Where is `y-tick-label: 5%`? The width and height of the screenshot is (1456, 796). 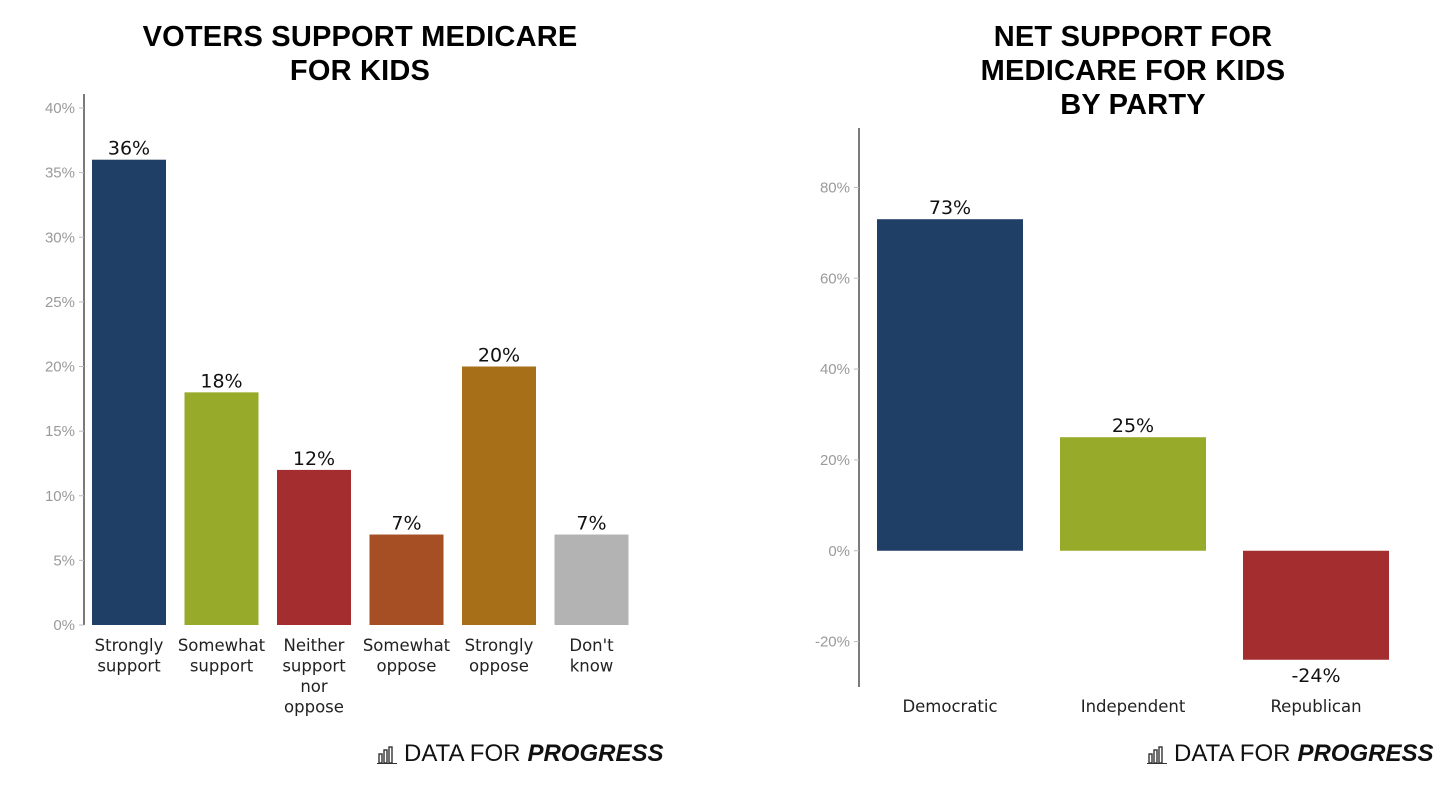 y-tick-label: 5% is located at coordinates (64, 560).